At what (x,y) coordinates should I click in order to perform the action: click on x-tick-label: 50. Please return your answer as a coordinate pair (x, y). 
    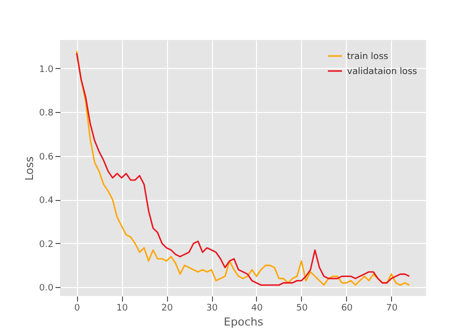
    Looking at the image, I should click on (302, 309).